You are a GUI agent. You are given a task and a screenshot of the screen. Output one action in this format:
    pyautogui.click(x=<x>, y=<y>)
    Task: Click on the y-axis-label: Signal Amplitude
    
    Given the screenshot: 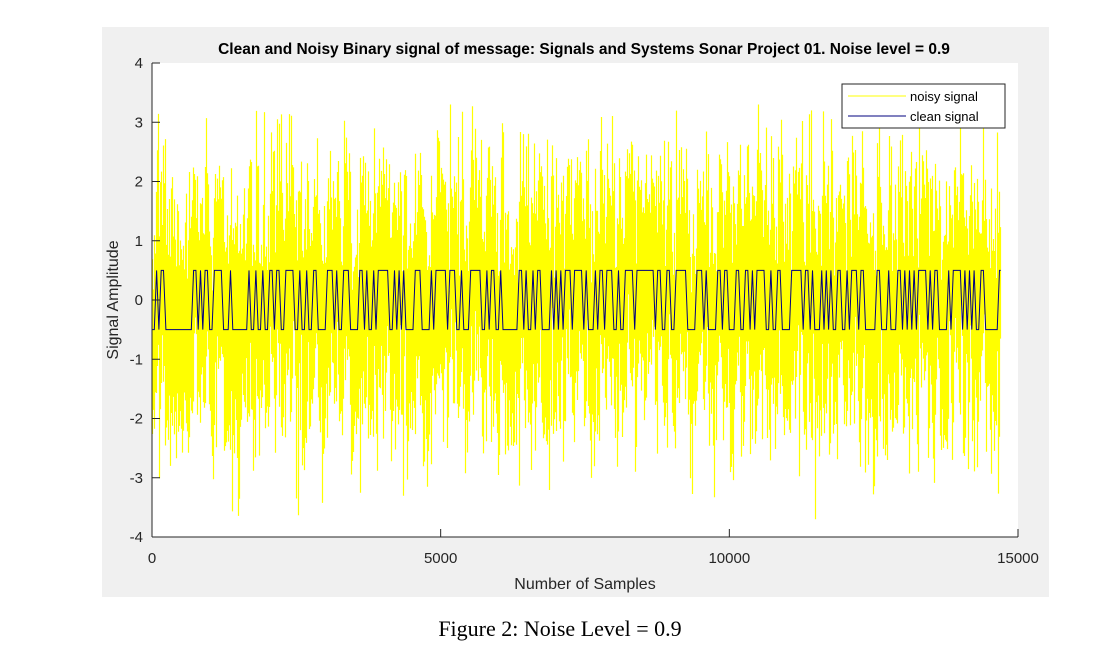 What is the action you would take?
    pyautogui.click(x=113, y=299)
    